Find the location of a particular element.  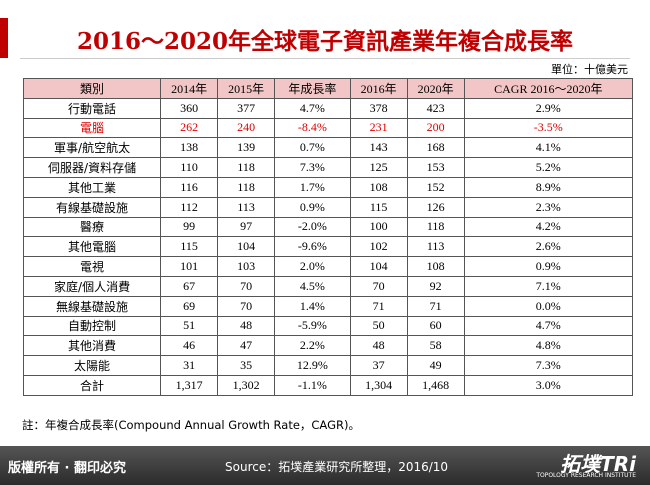

cell: 7.1% is located at coordinates (548, 286).